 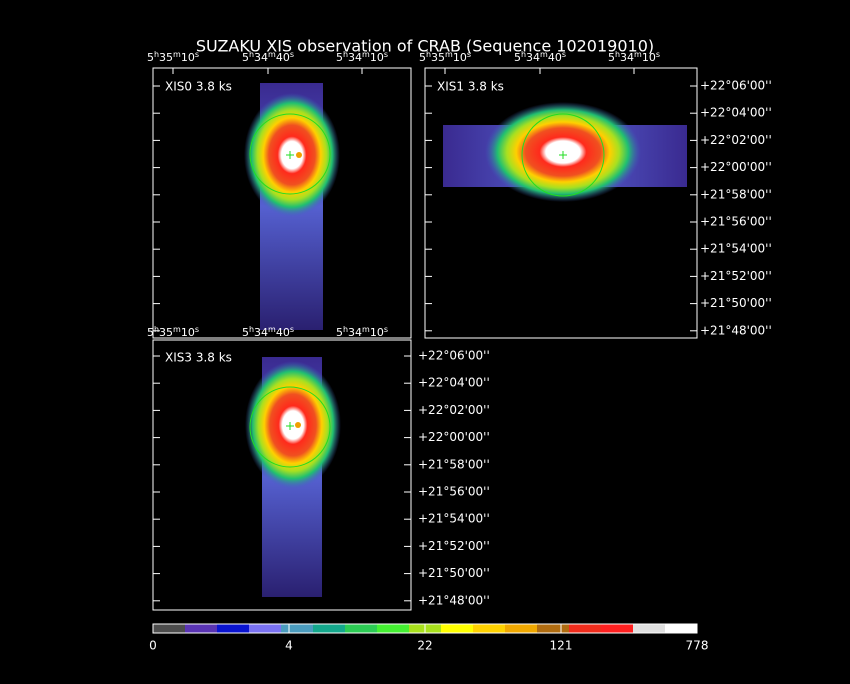 What do you see at coordinates (424, 646) in the screenshot?
I see `colorbar-label: 22` at bounding box center [424, 646].